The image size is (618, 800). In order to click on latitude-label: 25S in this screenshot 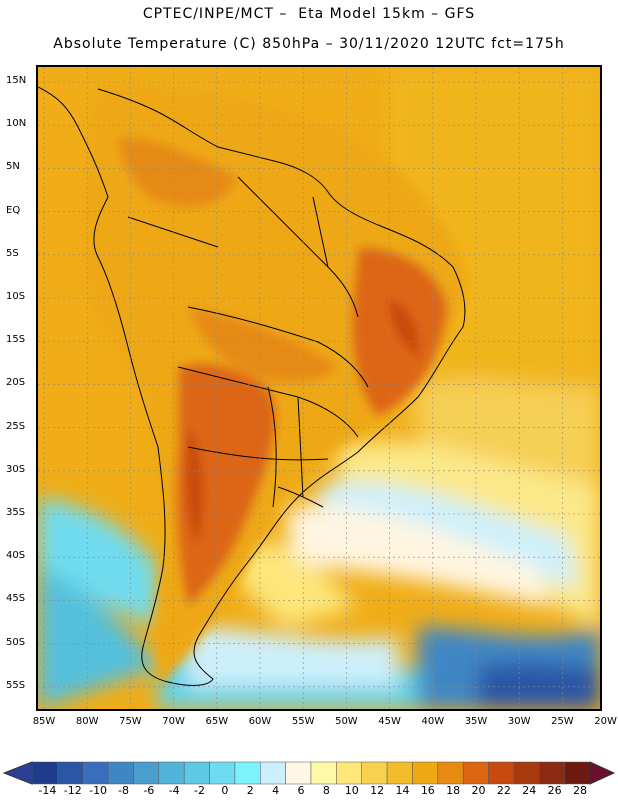, I will do `click(16, 426)`.